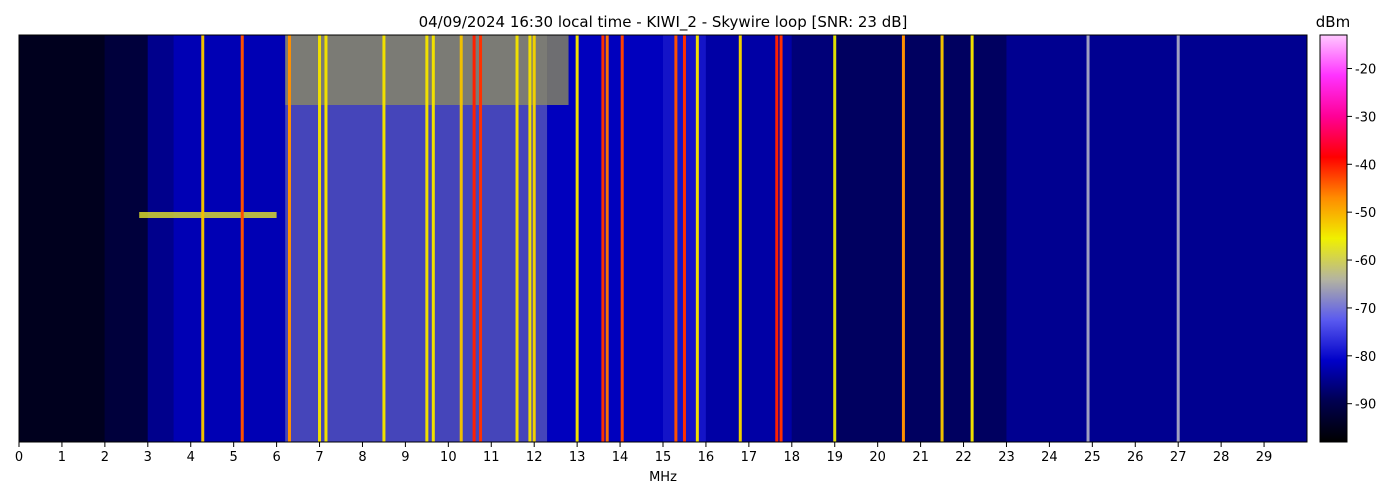 This screenshot has height=500, width=1400. Describe the element at coordinates (1135, 457) in the screenshot. I see `x-tick-label: 26` at that location.